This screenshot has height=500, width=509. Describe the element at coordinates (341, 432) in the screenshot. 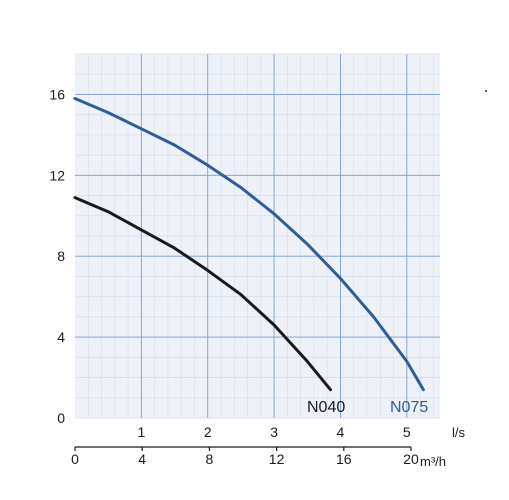

I see `x-tick-label: 4` at that location.